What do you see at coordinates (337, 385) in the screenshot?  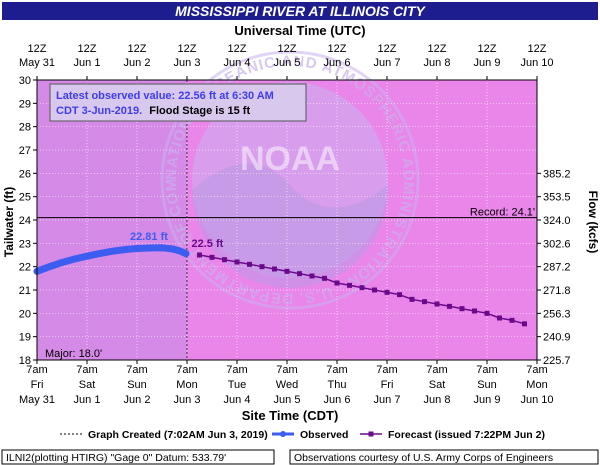 I see `local-tick-weekday: Thu` at bounding box center [337, 385].